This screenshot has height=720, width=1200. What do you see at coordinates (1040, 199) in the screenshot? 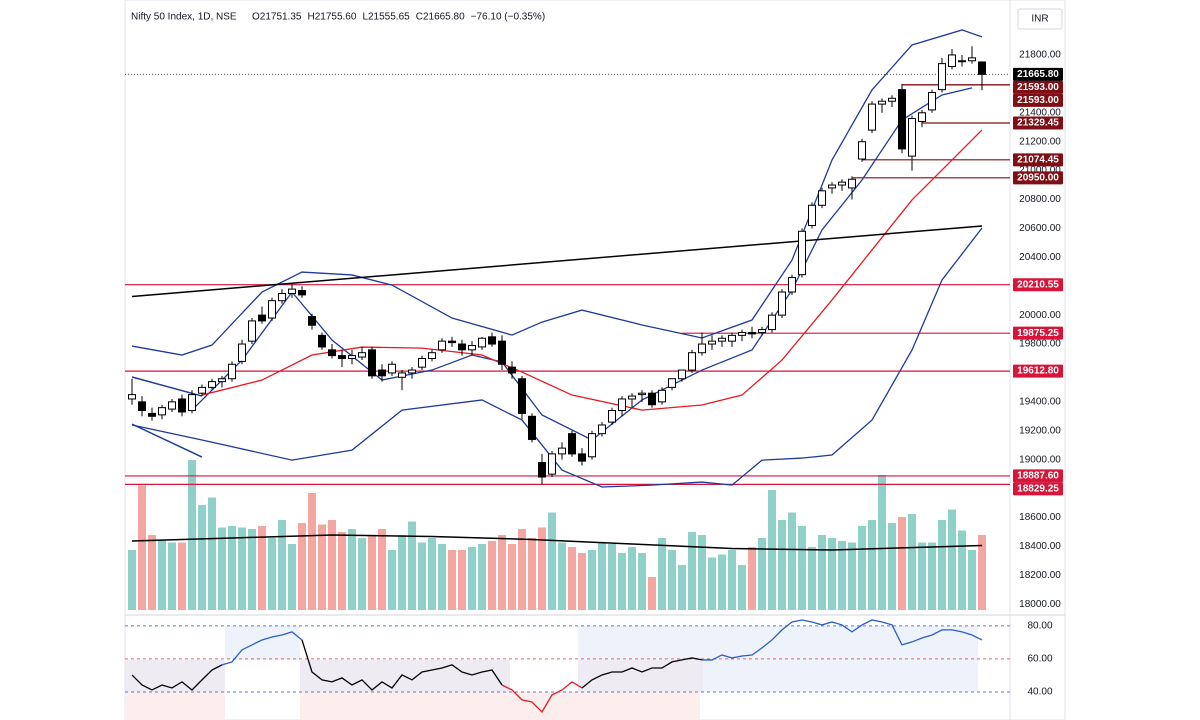
I see `y-tick-label: 20800.00` at bounding box center [1040, 199].